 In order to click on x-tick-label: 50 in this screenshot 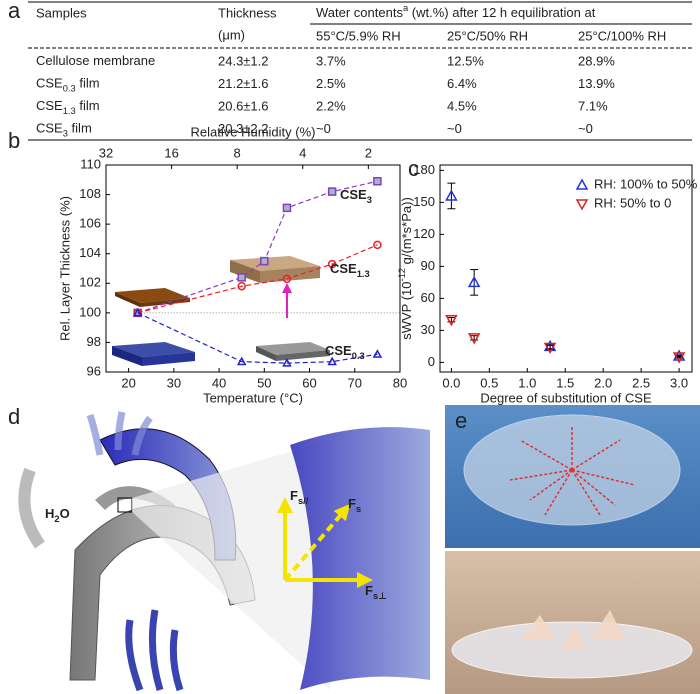, I will do `click(264, 382)`.